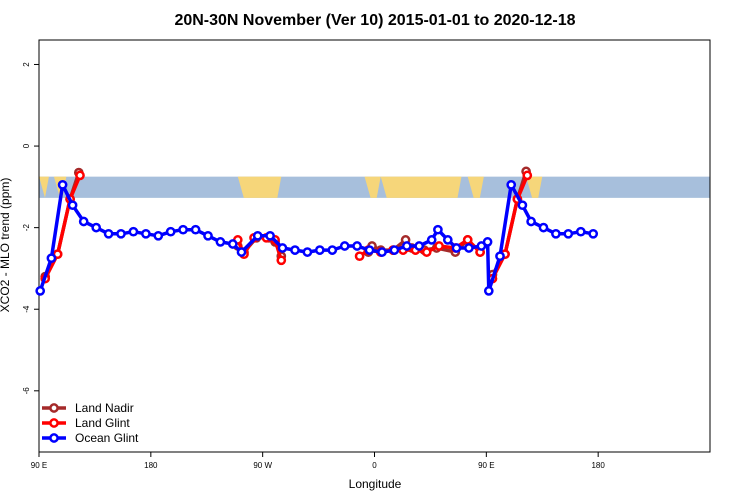 The image size is (750, 500). Describe the element at coordinates (26, 309) in the screenshot. I see `y-tick-label: -4` at that location.